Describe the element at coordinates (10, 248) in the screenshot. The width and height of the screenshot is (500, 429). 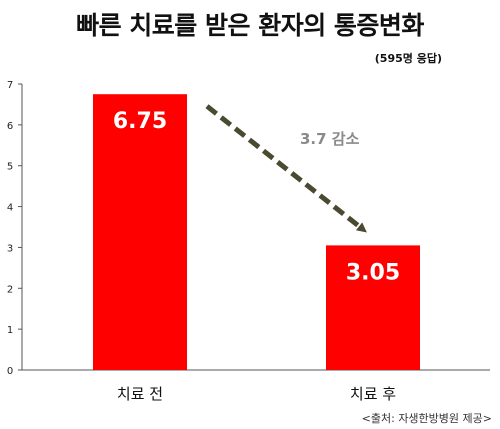
I see `y-tick-label: 3` at that location.